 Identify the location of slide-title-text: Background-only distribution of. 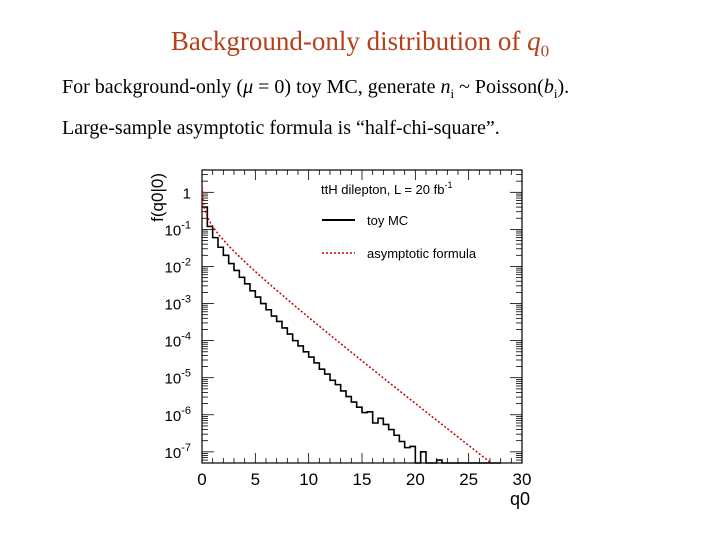
(349, 41).